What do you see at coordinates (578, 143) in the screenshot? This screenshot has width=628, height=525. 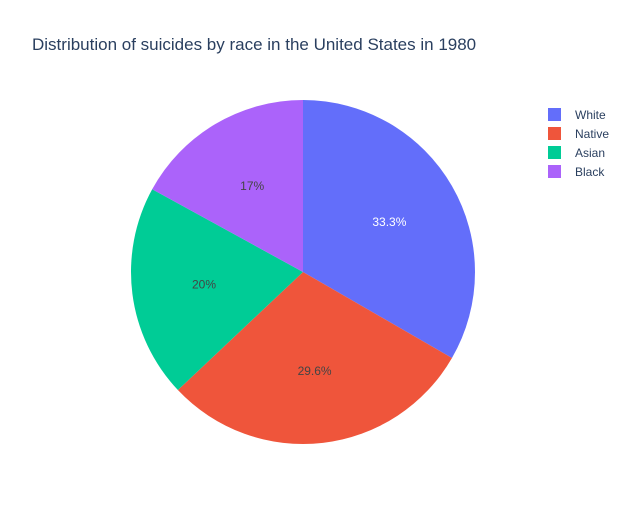 I see `legend: White Native Asian Black` at bounding box center [578, 143].